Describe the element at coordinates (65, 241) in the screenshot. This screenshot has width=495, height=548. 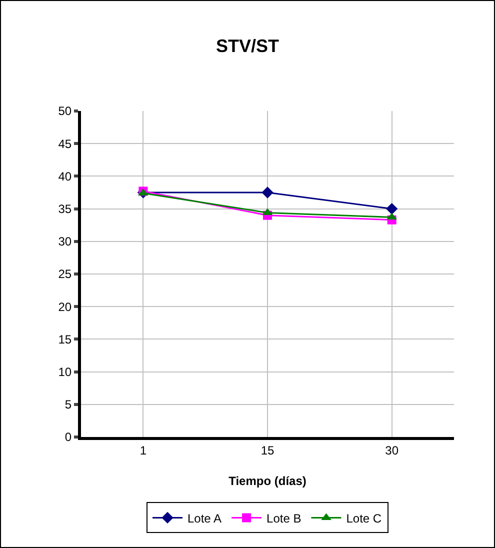
I see `y-tick-label: 30` at that location.